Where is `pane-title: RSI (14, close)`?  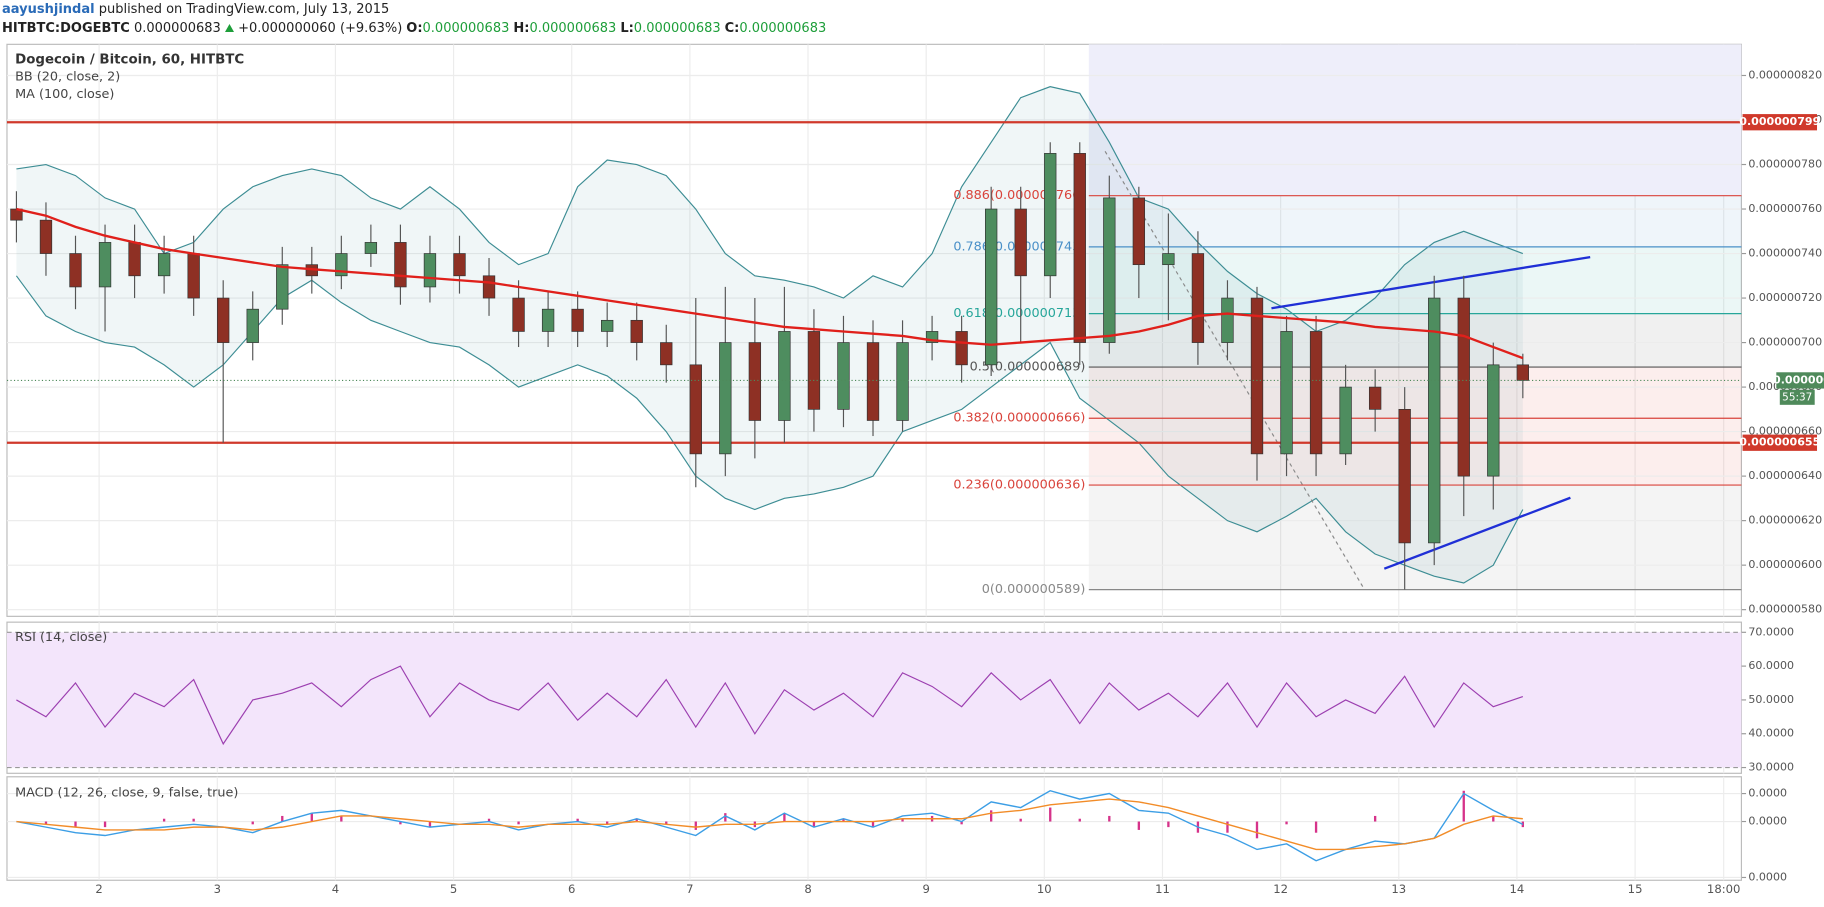 pane-title: RSI (14, close) is located at coordinates (61, 637).